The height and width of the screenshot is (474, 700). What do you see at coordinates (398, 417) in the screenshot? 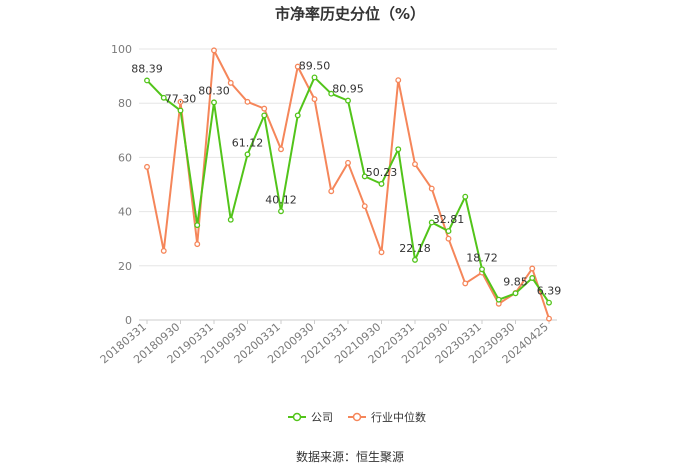
I see `legend-label-industry-median: 行业中位数` at bounding box center [398, 417].